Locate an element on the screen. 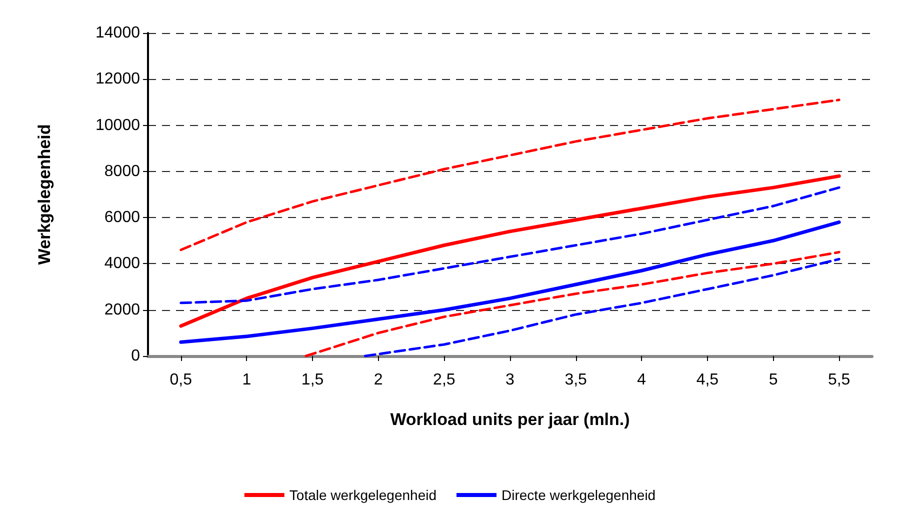 The image size is (900, 517). x-tick-label: 0,5 is located at coordinates (181, 380).